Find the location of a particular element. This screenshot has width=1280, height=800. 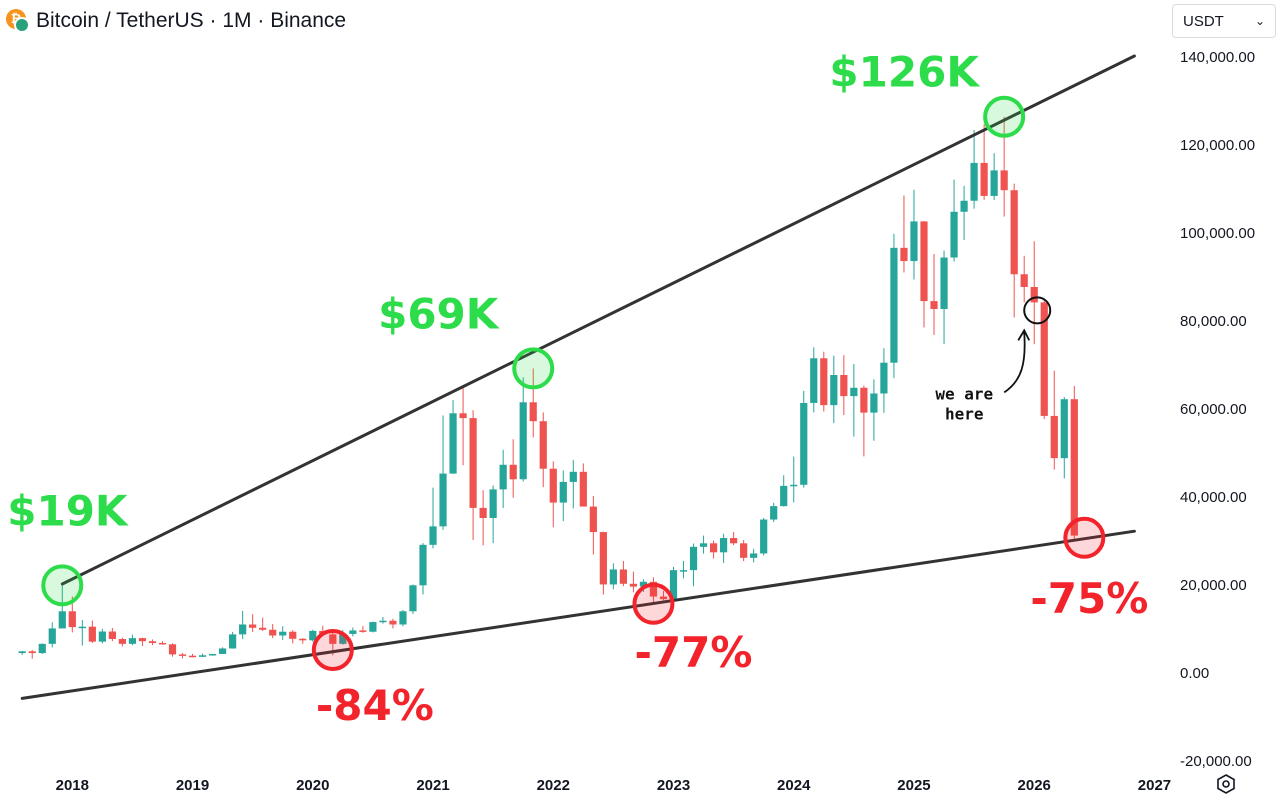

y-tick-label: 60,000.00 is located at coordinates (1213, 409).